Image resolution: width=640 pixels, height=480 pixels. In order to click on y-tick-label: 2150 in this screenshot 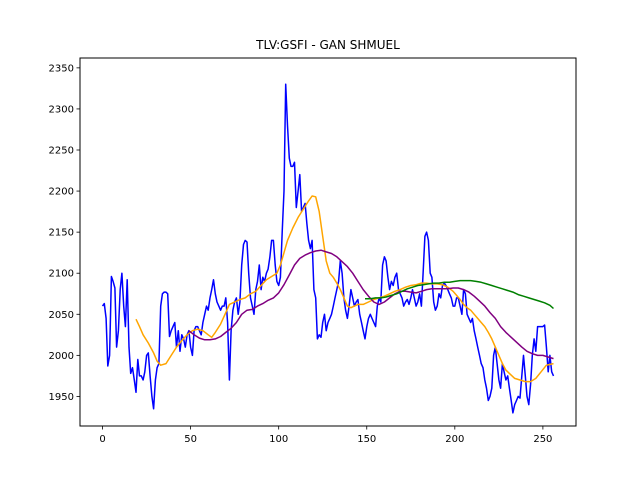, I will do `click(61, 233)`.